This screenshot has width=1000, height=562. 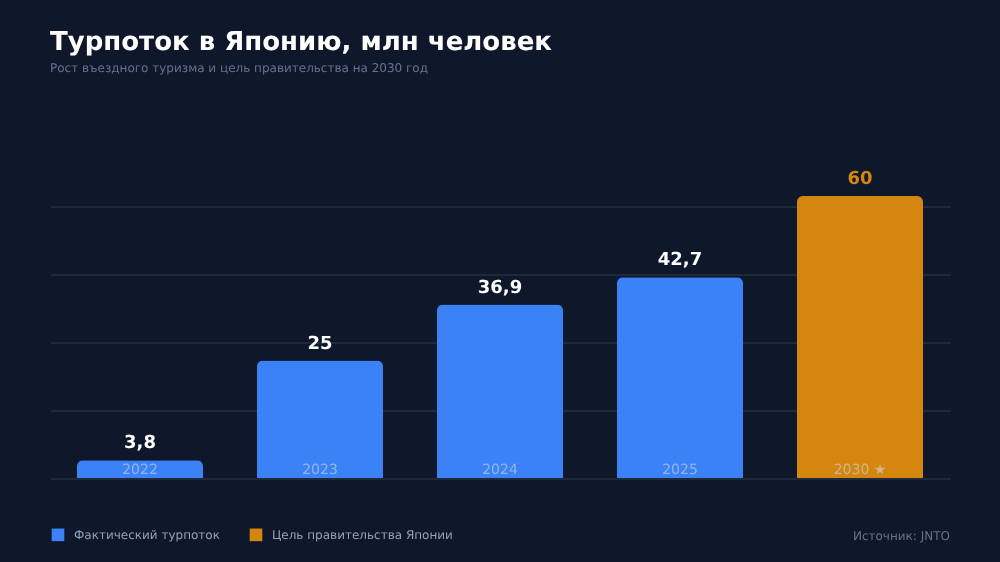 What do you see at coordinates (500, 288) in the screenshot?
I see `data-label: 36,9` at bounding box center [500, 288].